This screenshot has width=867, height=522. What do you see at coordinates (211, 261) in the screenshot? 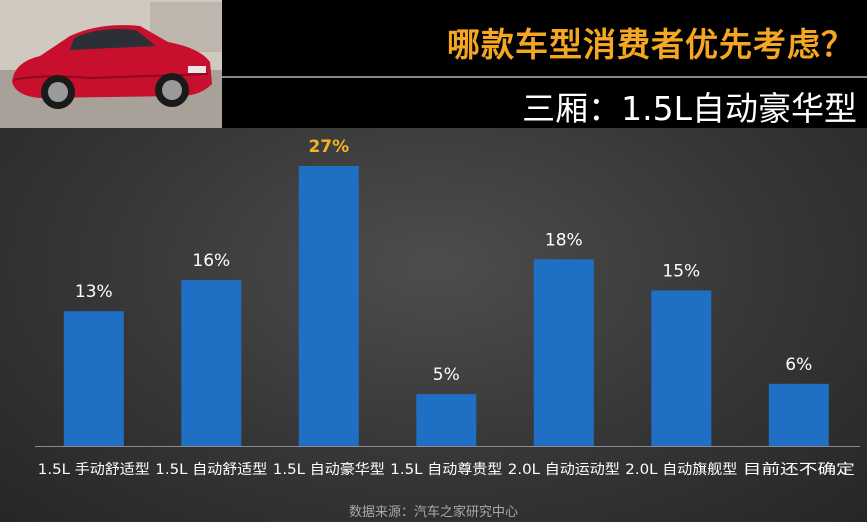
I see `data-label: 16%` at bounding box center [211, 261].